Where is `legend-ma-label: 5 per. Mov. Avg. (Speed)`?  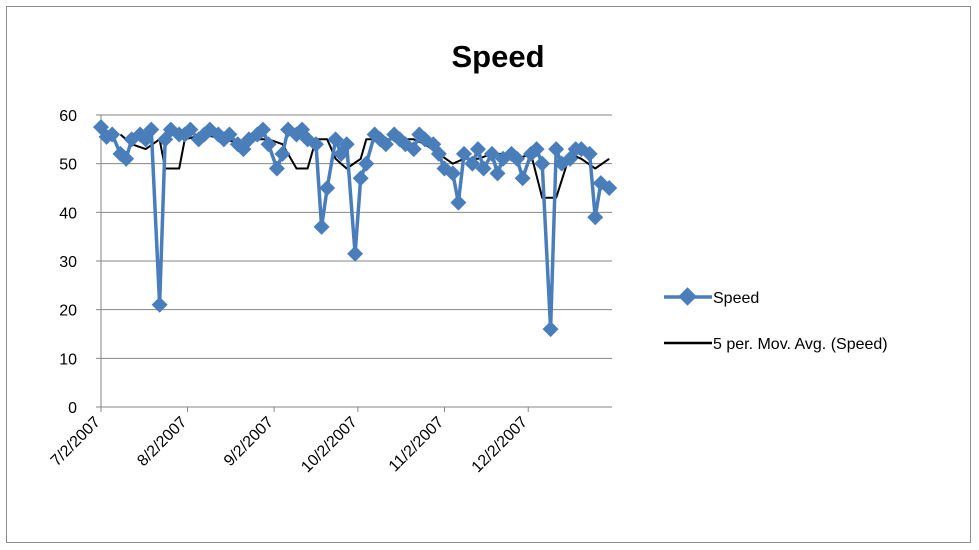 legend-ma-label: 5 per. Mov. Avg. (Speed) is located at coordinates (800, 344).